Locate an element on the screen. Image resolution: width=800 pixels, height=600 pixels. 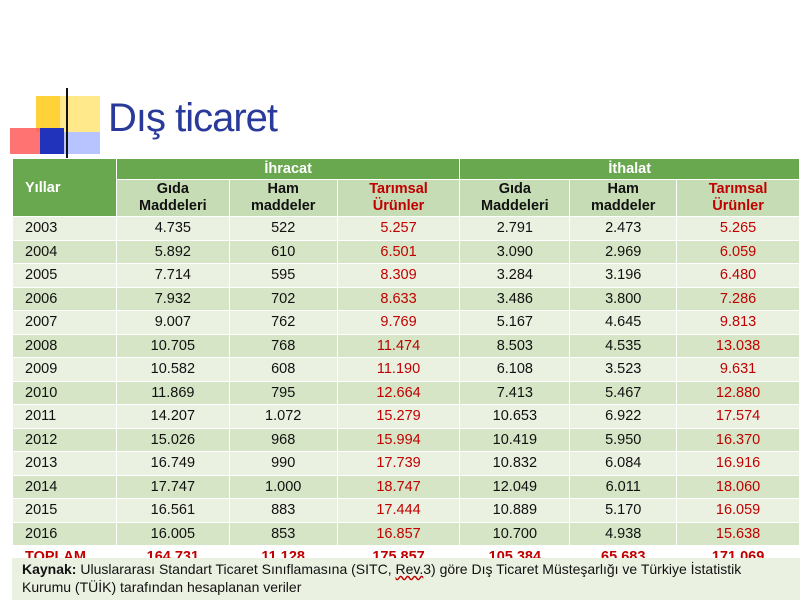
table-row: 2006 7.932 702 8.633 3.486 3.800 7.286 is located at coordinates (406, 298).